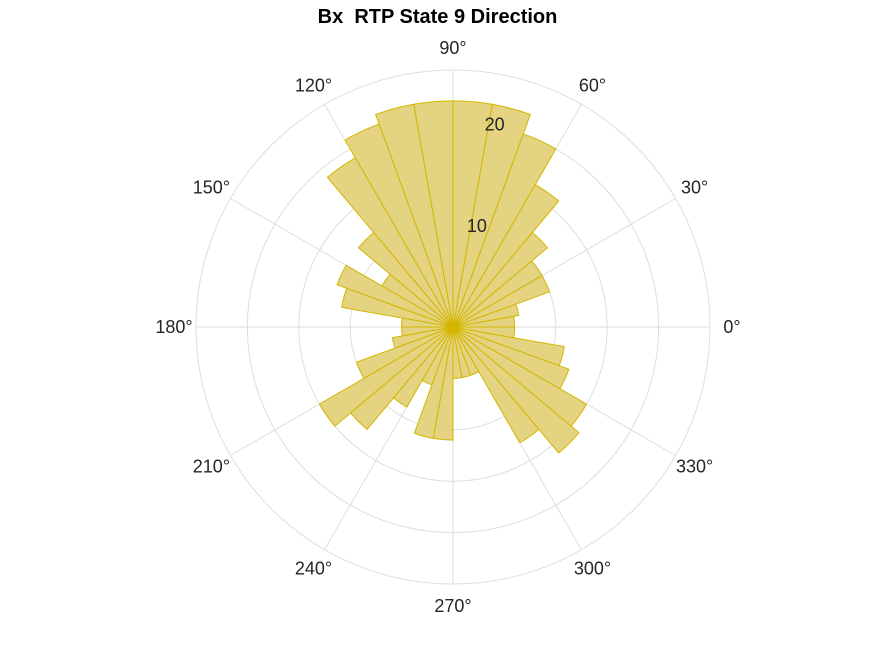 This screenshot has width=875, height=656. What do you see at coordinates (452, 606) in the screenshot?
I see `angle-tick-label: 270°` at bounding box center [452, 606].